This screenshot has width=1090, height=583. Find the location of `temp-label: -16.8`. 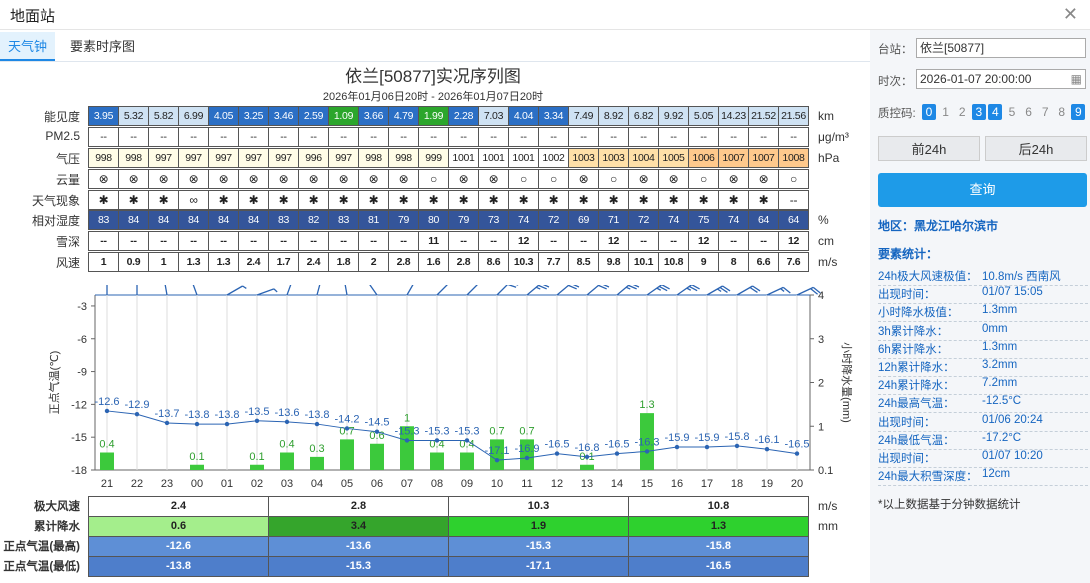

temp-label: -16.8 is located at coordinates (586, 448).